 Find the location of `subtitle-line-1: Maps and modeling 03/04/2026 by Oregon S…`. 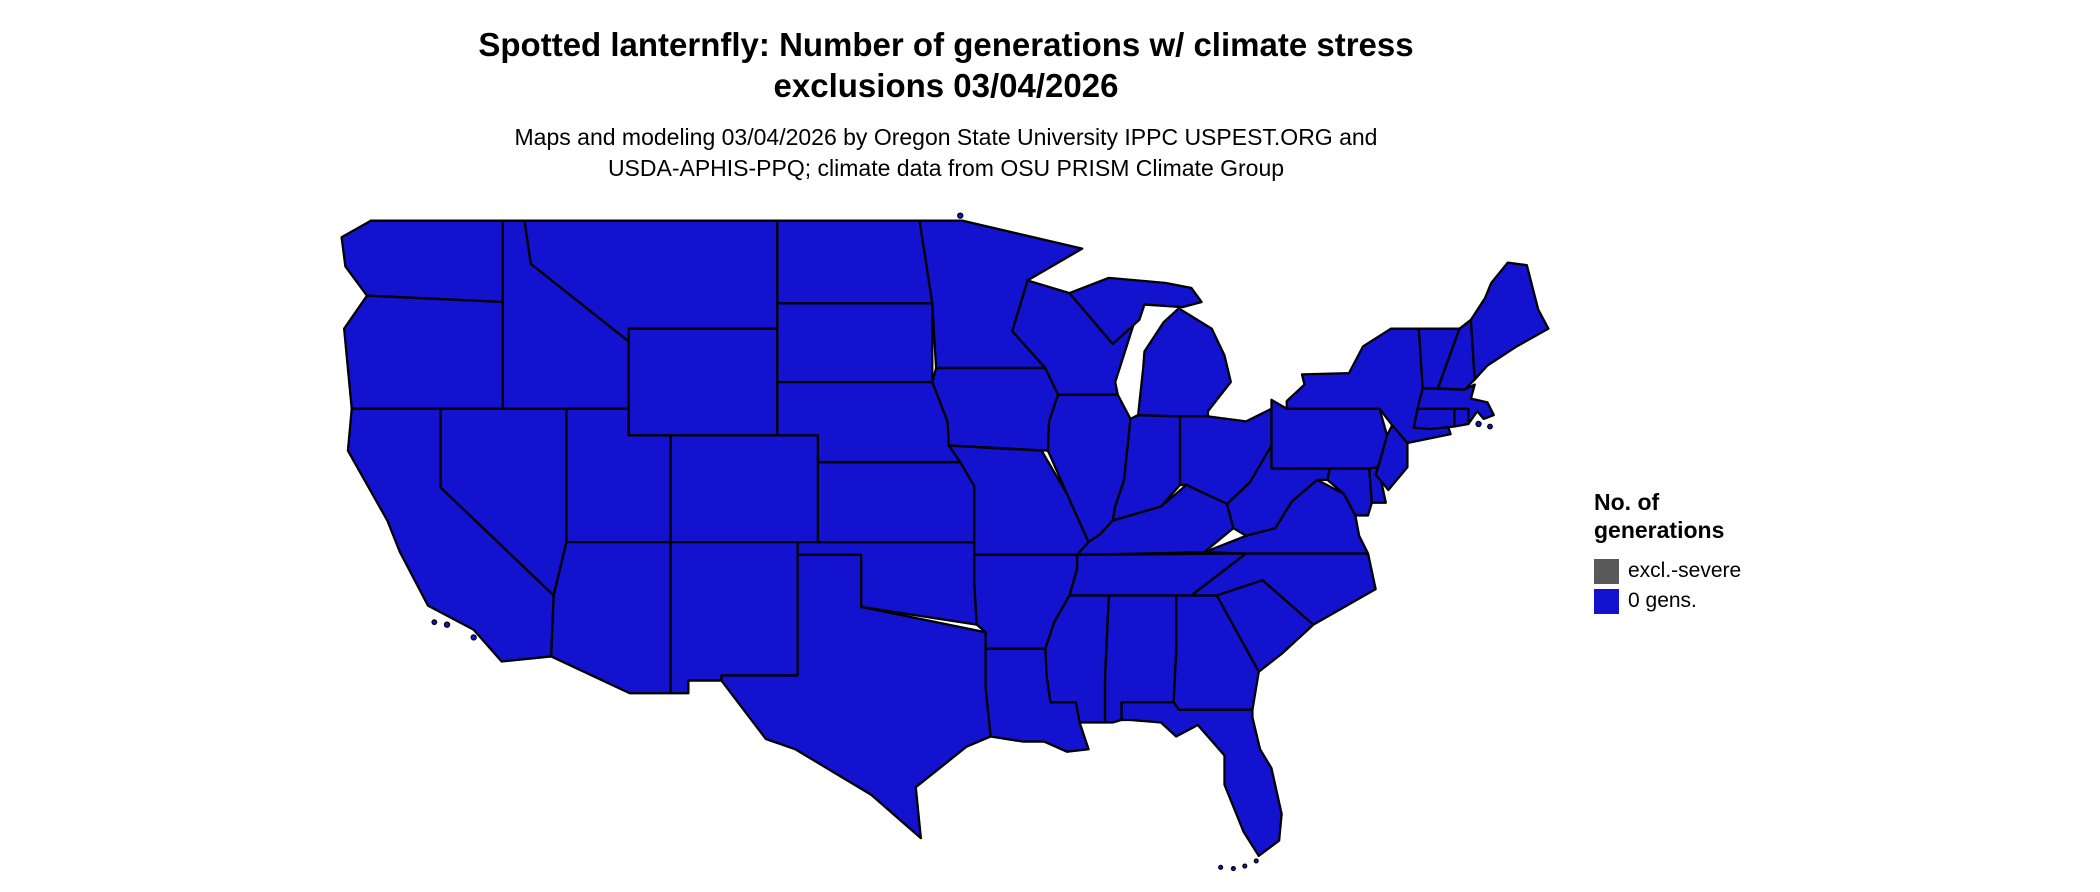

subtitle-line-1: Maps and modeling 03/04/2026 by Oregon S… is located at coordinates (946, 137).